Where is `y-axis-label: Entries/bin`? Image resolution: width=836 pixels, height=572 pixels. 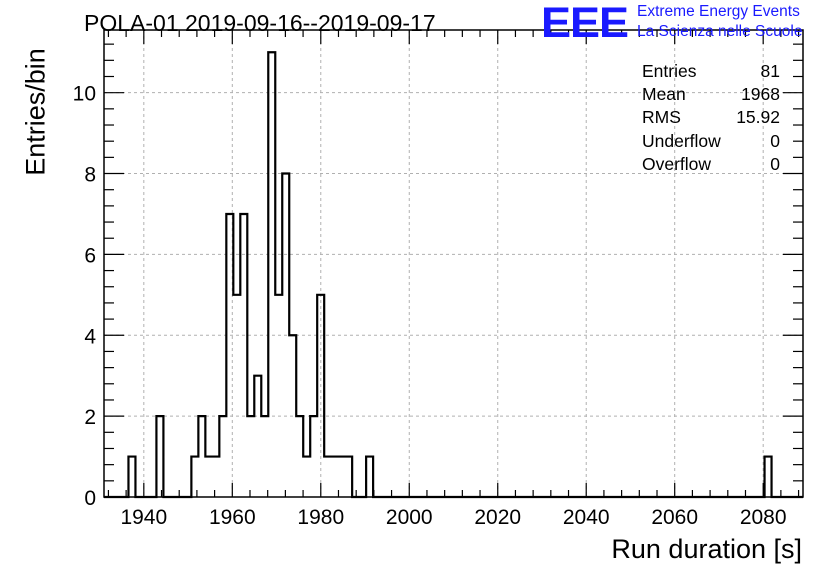 y-axis-label: Entries/bin is located at coordinates (35, 112).